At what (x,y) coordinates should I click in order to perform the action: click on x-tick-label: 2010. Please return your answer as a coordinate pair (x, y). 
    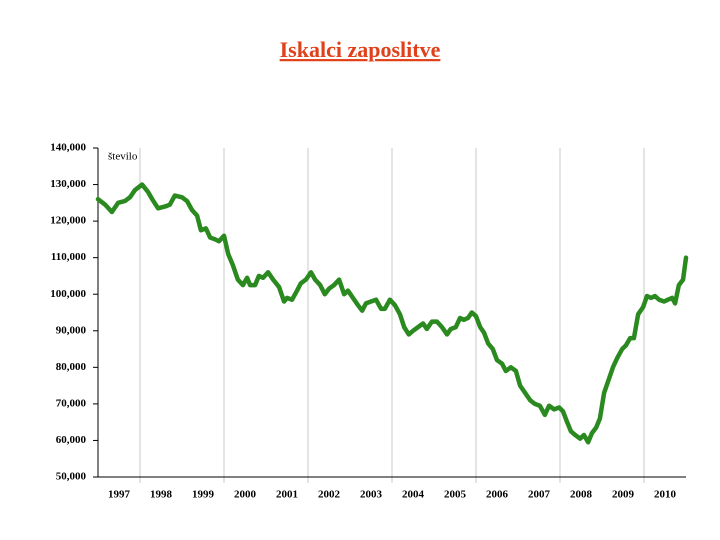
    Looking at the image, I should click on (665, 495).